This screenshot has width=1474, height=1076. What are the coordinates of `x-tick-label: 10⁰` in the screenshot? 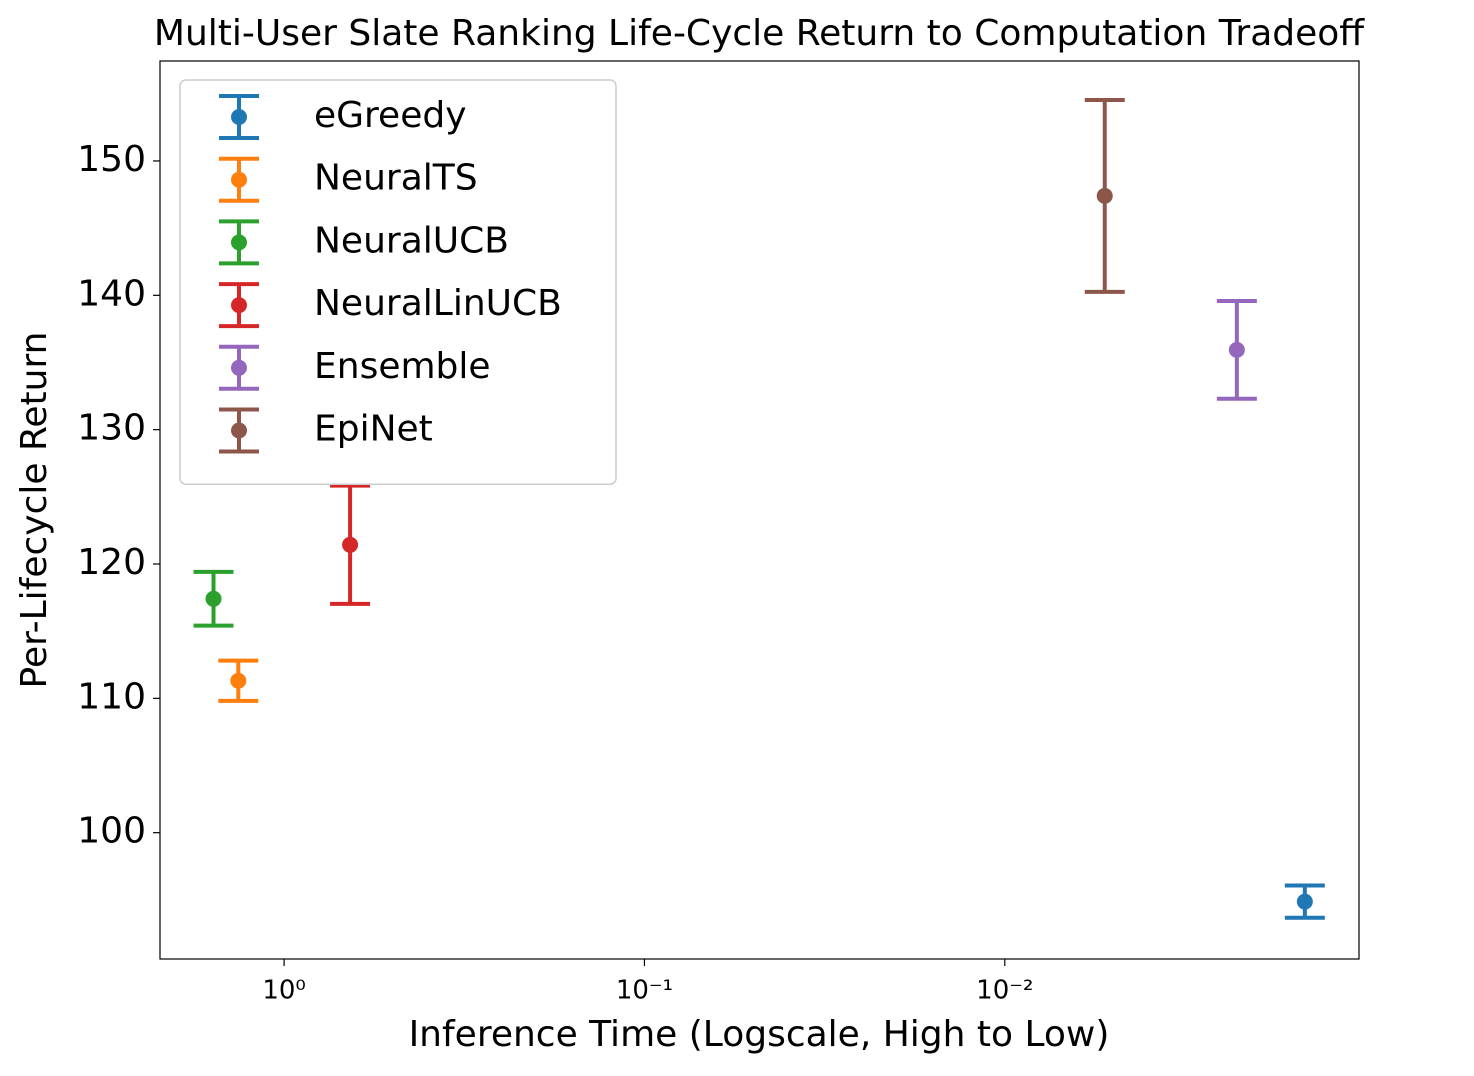 It's located at (284, 991).